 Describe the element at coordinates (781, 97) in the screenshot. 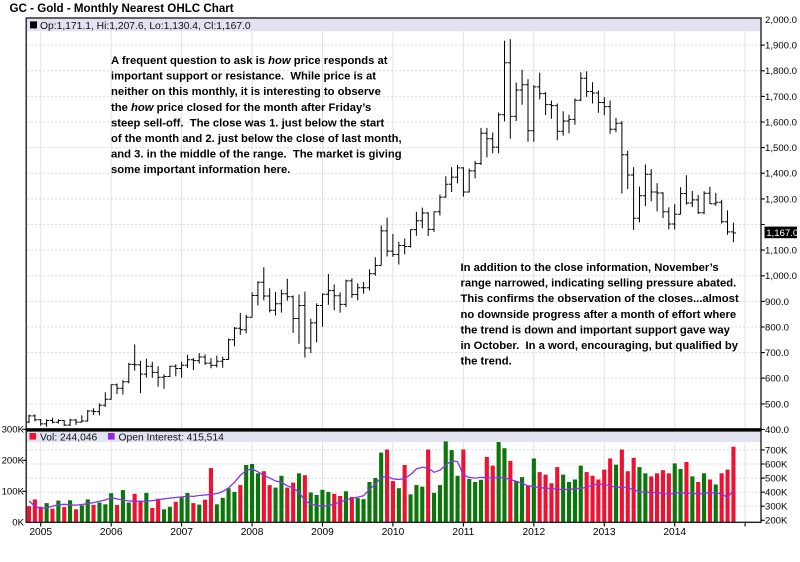

I see `svg-text: 1,700.0` at that location.